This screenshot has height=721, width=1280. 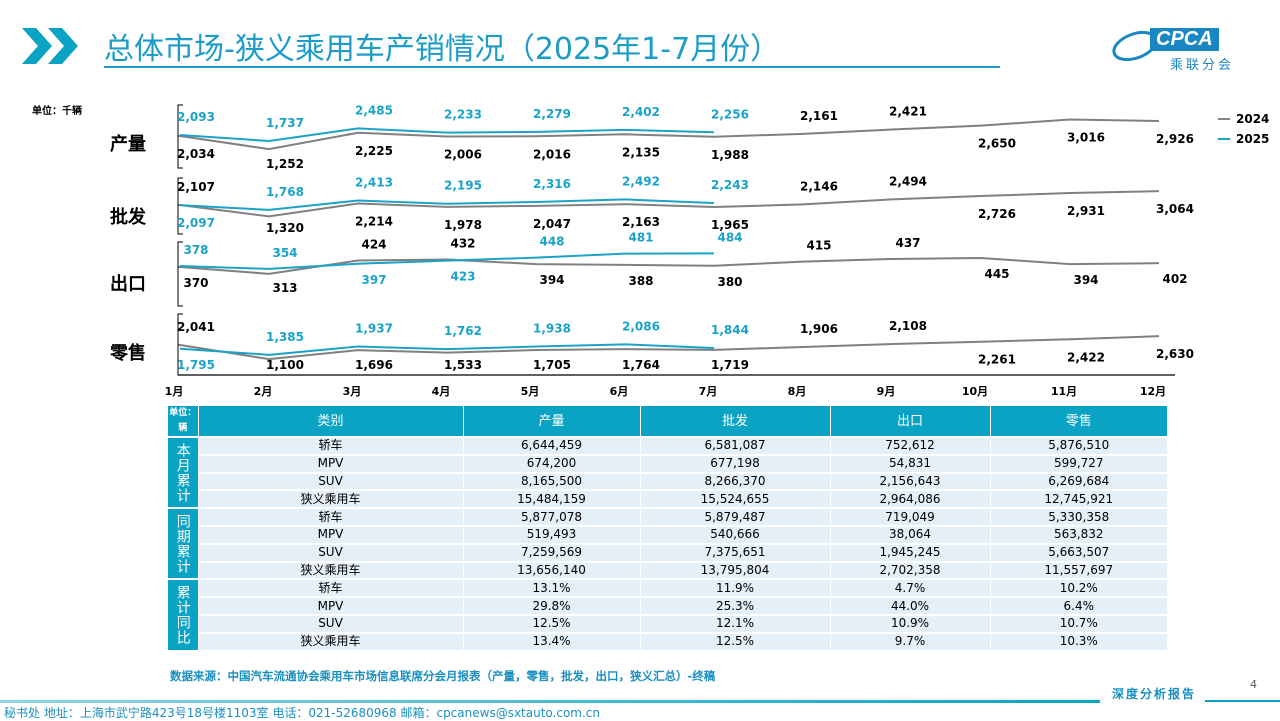 What do you see at coordinates (441, 391) in the screenshot?
I see `x-tick-label: 4月` at bounding box center [441, 391].